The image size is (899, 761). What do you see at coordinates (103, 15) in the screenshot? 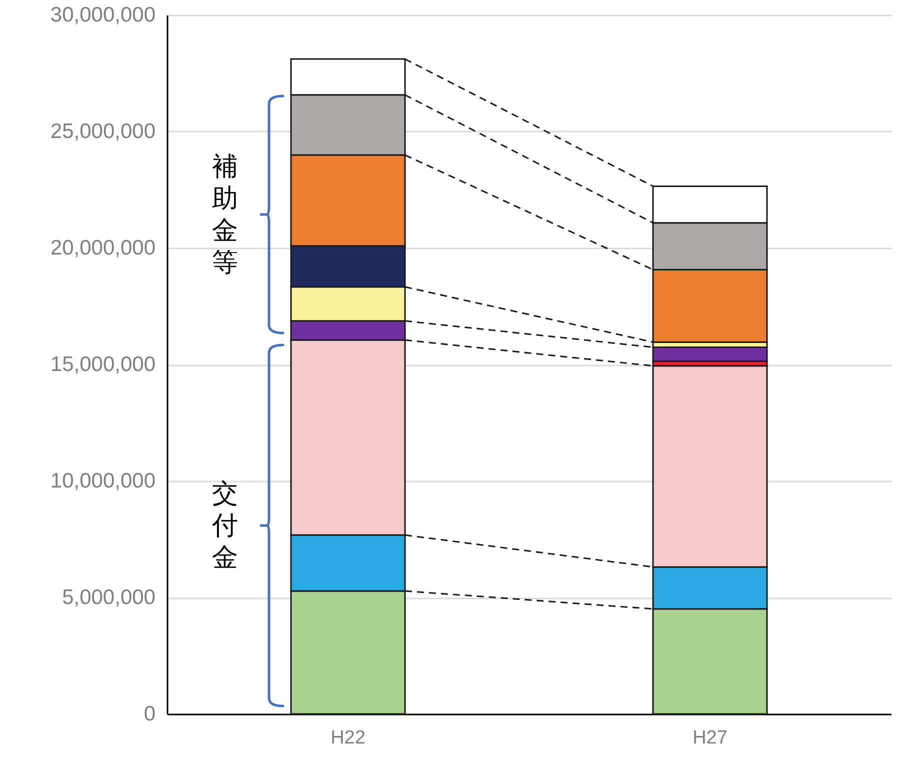
I see `y-tick-label: 30,000,000` at bounding box center [103, 15].